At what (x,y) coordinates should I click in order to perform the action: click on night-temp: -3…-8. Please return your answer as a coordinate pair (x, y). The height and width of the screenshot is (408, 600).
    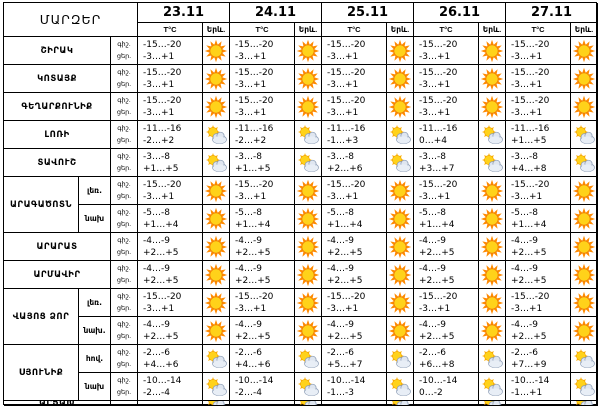
    Looking at the image, I should click on (432, 156).